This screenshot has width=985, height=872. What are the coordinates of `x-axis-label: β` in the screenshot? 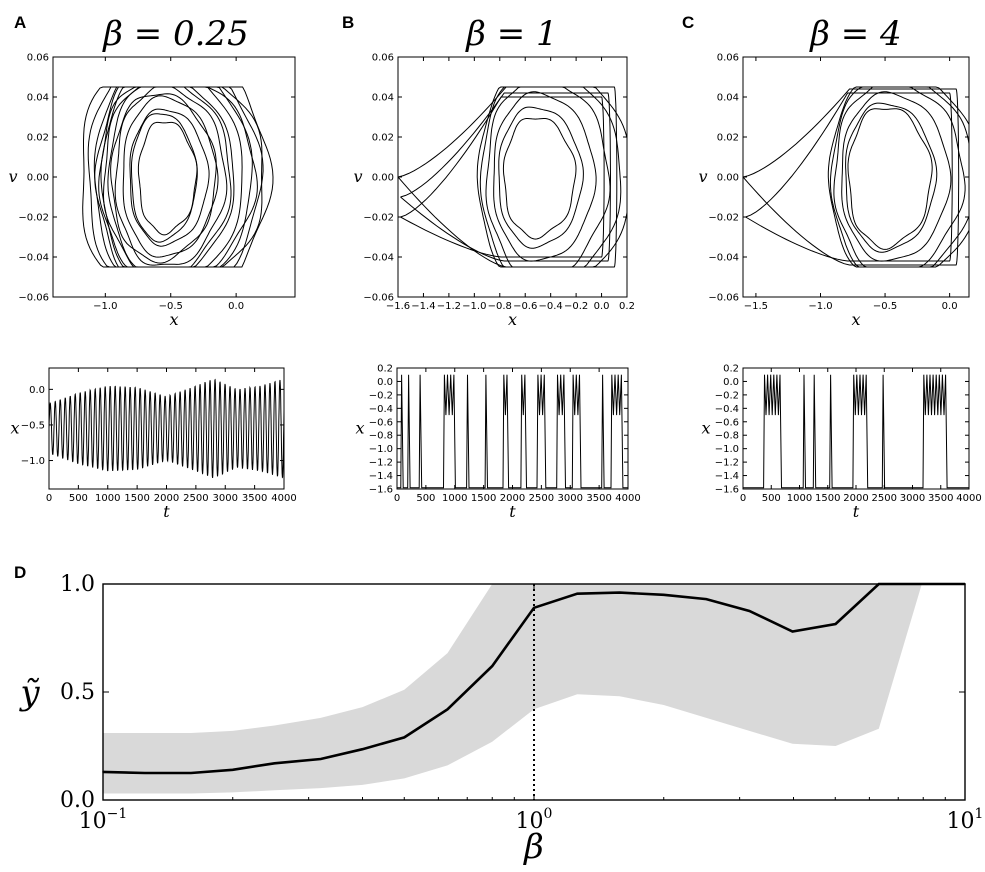 It's located at (533, 847).